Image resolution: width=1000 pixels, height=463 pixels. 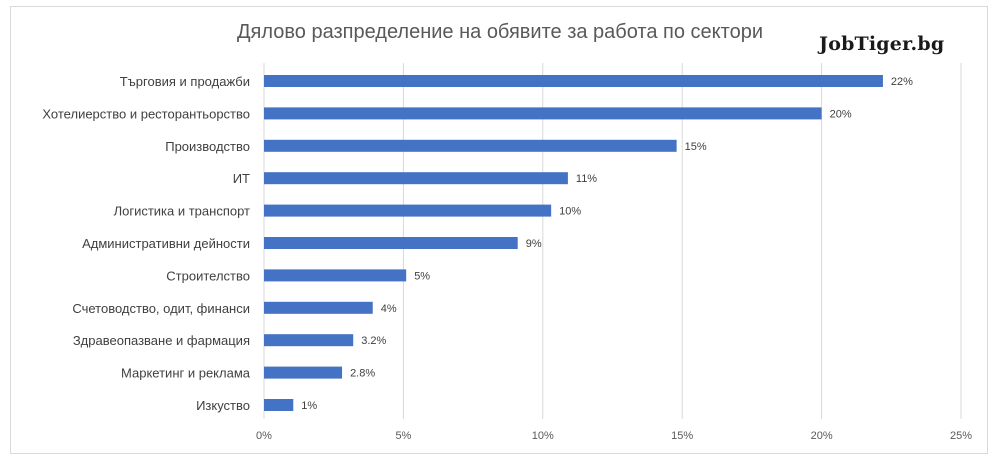 What do you see at coordinates (166, 243) in the screenshot?
I see `category-label: Административни дейности` at bounding box center [166, 243].